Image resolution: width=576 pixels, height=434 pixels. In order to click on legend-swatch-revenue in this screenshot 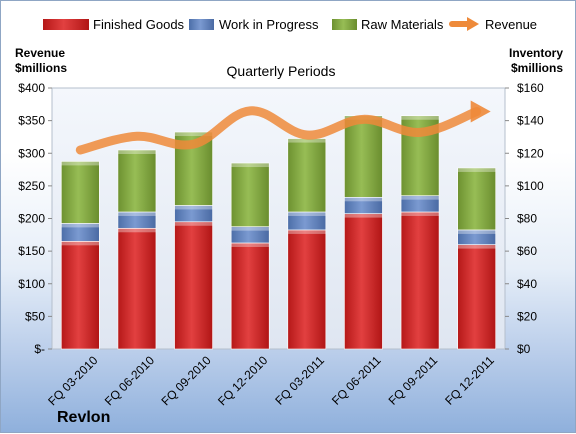, I will do `click(465, 24)`.